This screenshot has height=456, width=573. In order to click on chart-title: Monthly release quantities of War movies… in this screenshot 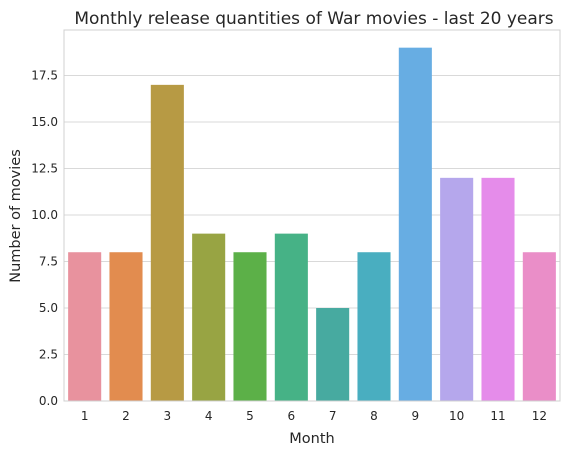, I will do `click(313, 19)`.